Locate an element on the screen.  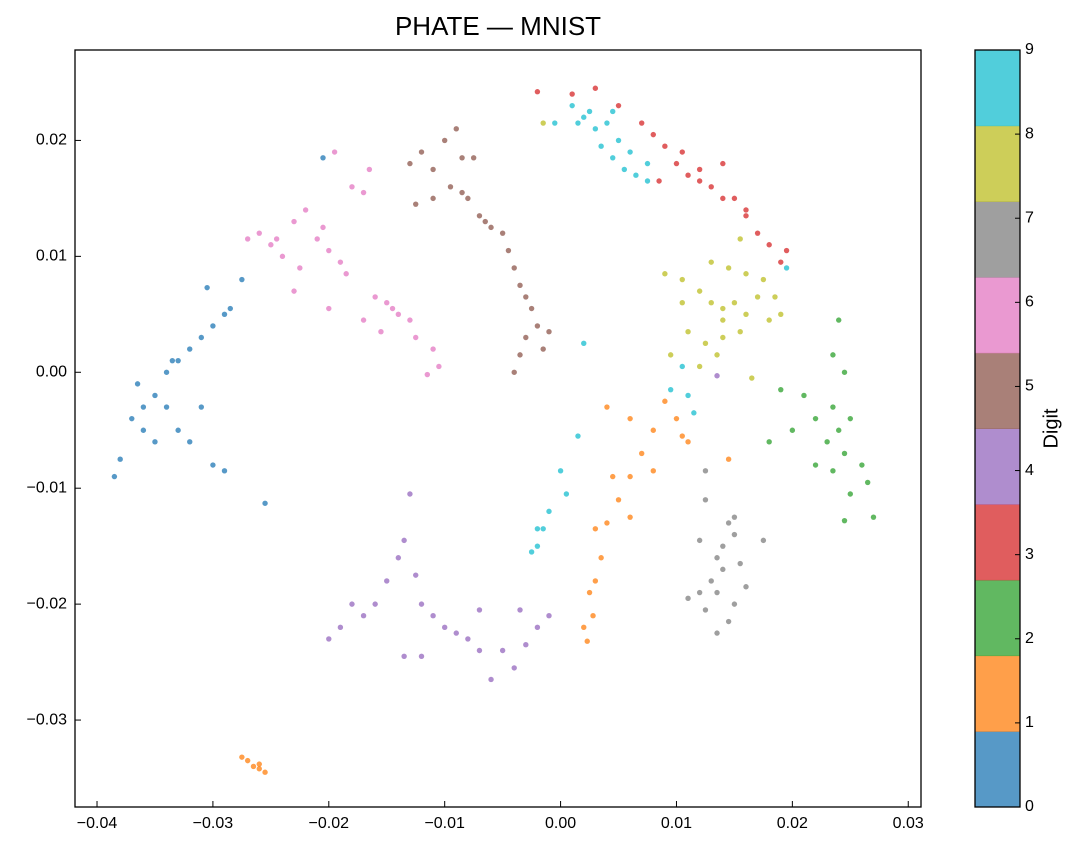
x-tick-label: 0.02 is located at coordinates (792, 823).